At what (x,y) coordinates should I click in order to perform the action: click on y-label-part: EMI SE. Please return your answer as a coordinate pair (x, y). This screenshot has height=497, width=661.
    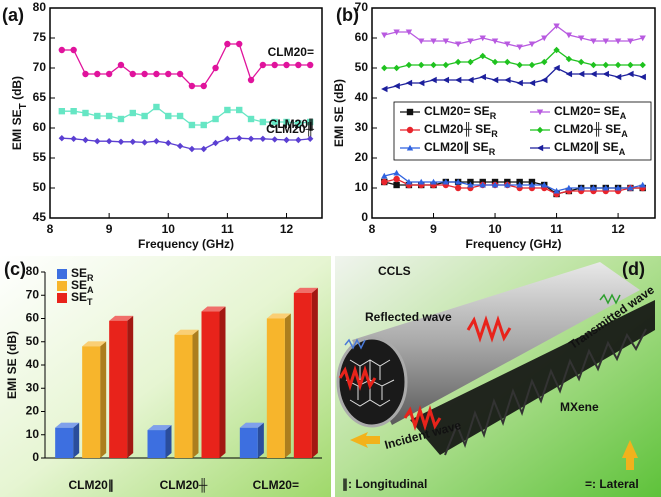
    Looking at the image, I should click on (17, 129).